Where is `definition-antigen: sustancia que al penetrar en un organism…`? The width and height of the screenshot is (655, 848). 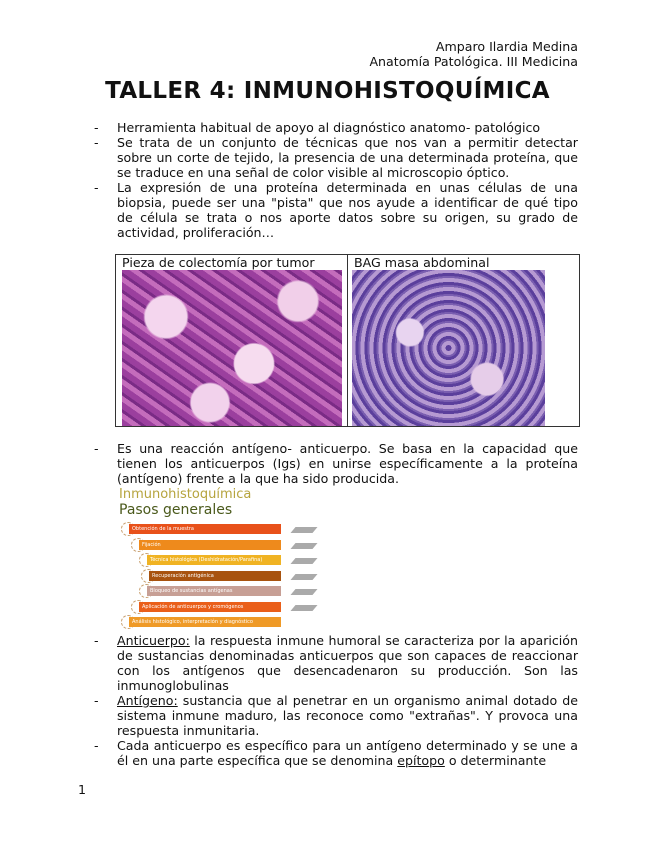 definition-antigen: sustancia que al penetrar en un organism… is located at coordinates (347, 715).